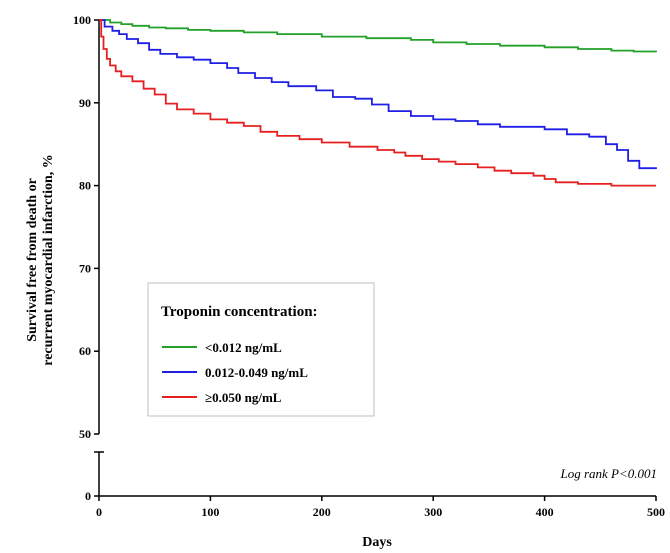 Image resolution: width=670 pixels, height=553 pixels. What do you see at coordinates (239, 312) in the screenshot?
I see `legend-title: Troponin concentration:` at bounding box center [239, 312].